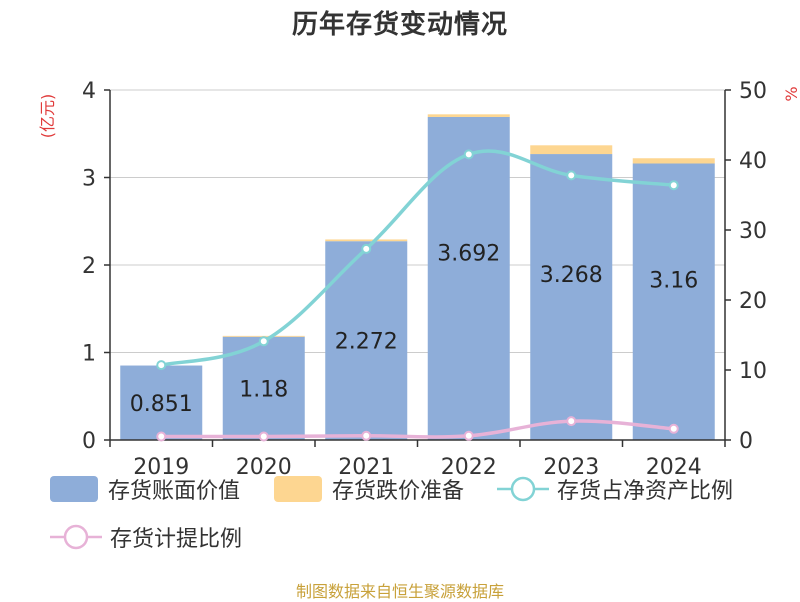 Image resolution: width=800 pixels, height=602 pixels. I want to click on legend-item-provision-ratio: 存货计提比例, so click(146, 537).